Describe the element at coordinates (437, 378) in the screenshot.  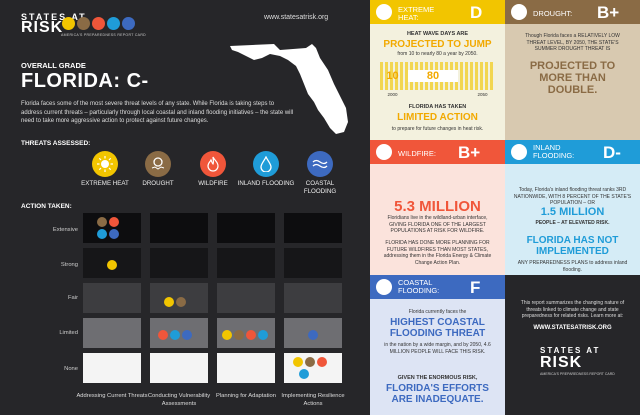
I see `coastal-text2: GIVEN THE ENORMOUS RISK,` at that location.